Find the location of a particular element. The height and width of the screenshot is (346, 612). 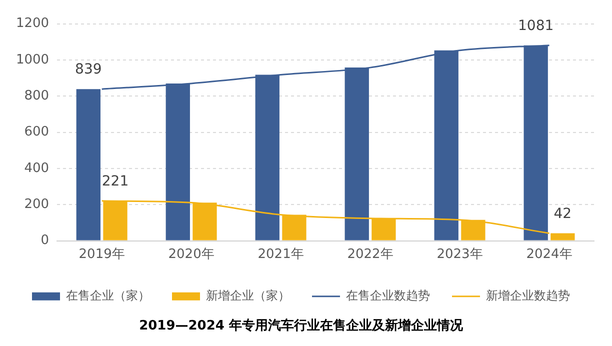

data-label: 221 is located at coordinates (115, 181).